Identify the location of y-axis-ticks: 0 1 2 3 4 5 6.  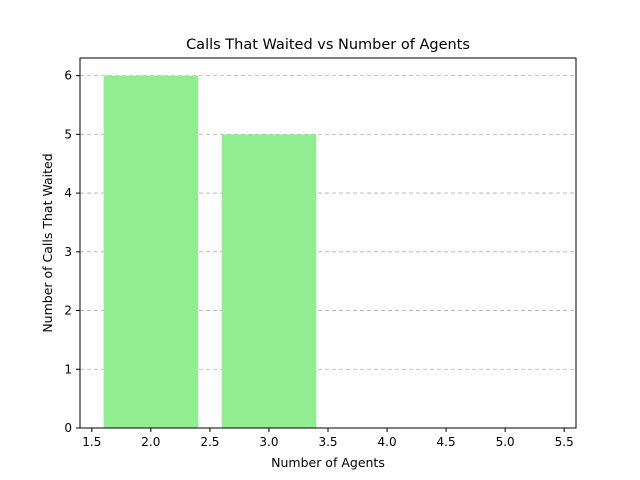
(72, 252).